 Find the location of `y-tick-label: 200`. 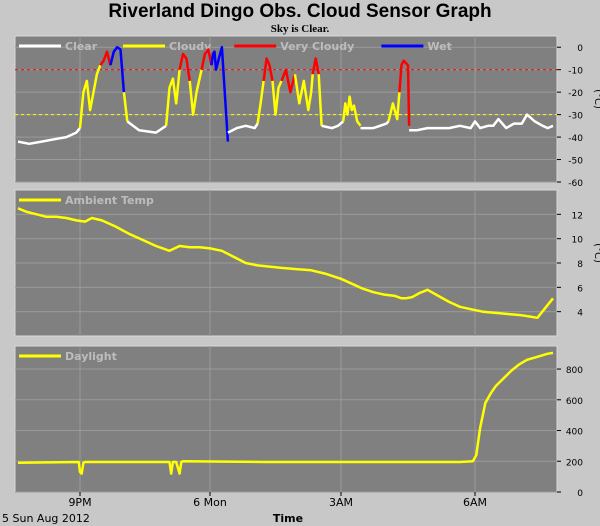

y-tick-label: 200 is located at coordinates (574, 463).